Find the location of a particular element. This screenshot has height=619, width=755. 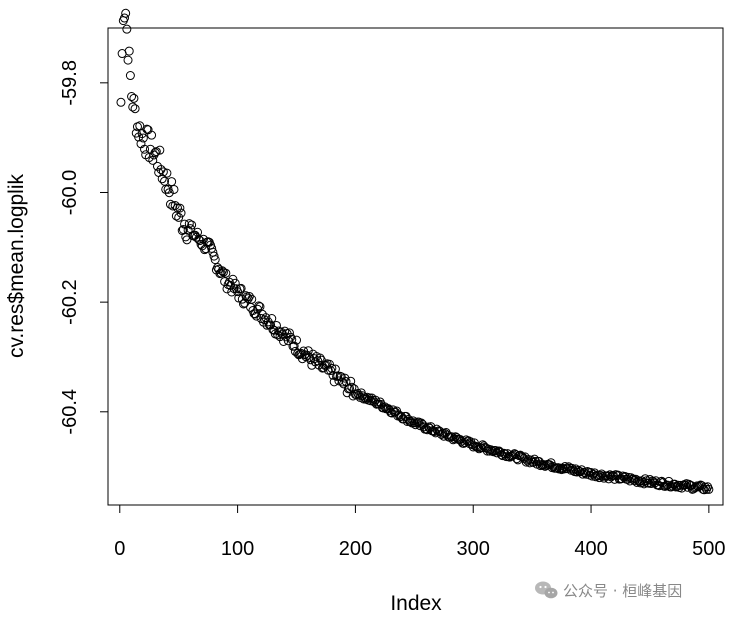

watermark: 公众号 · 桓峰基因 is located at coordinates (608, 590).